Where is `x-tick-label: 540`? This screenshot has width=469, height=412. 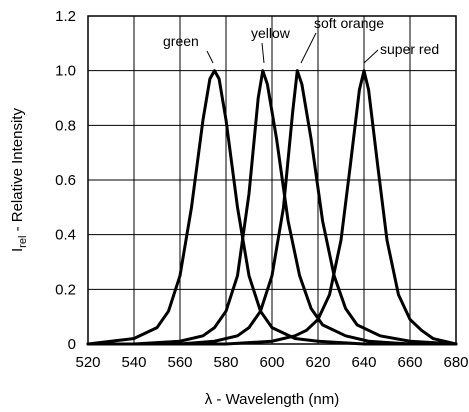 x-tick-label: 540 is located at coordinates (133, 362).